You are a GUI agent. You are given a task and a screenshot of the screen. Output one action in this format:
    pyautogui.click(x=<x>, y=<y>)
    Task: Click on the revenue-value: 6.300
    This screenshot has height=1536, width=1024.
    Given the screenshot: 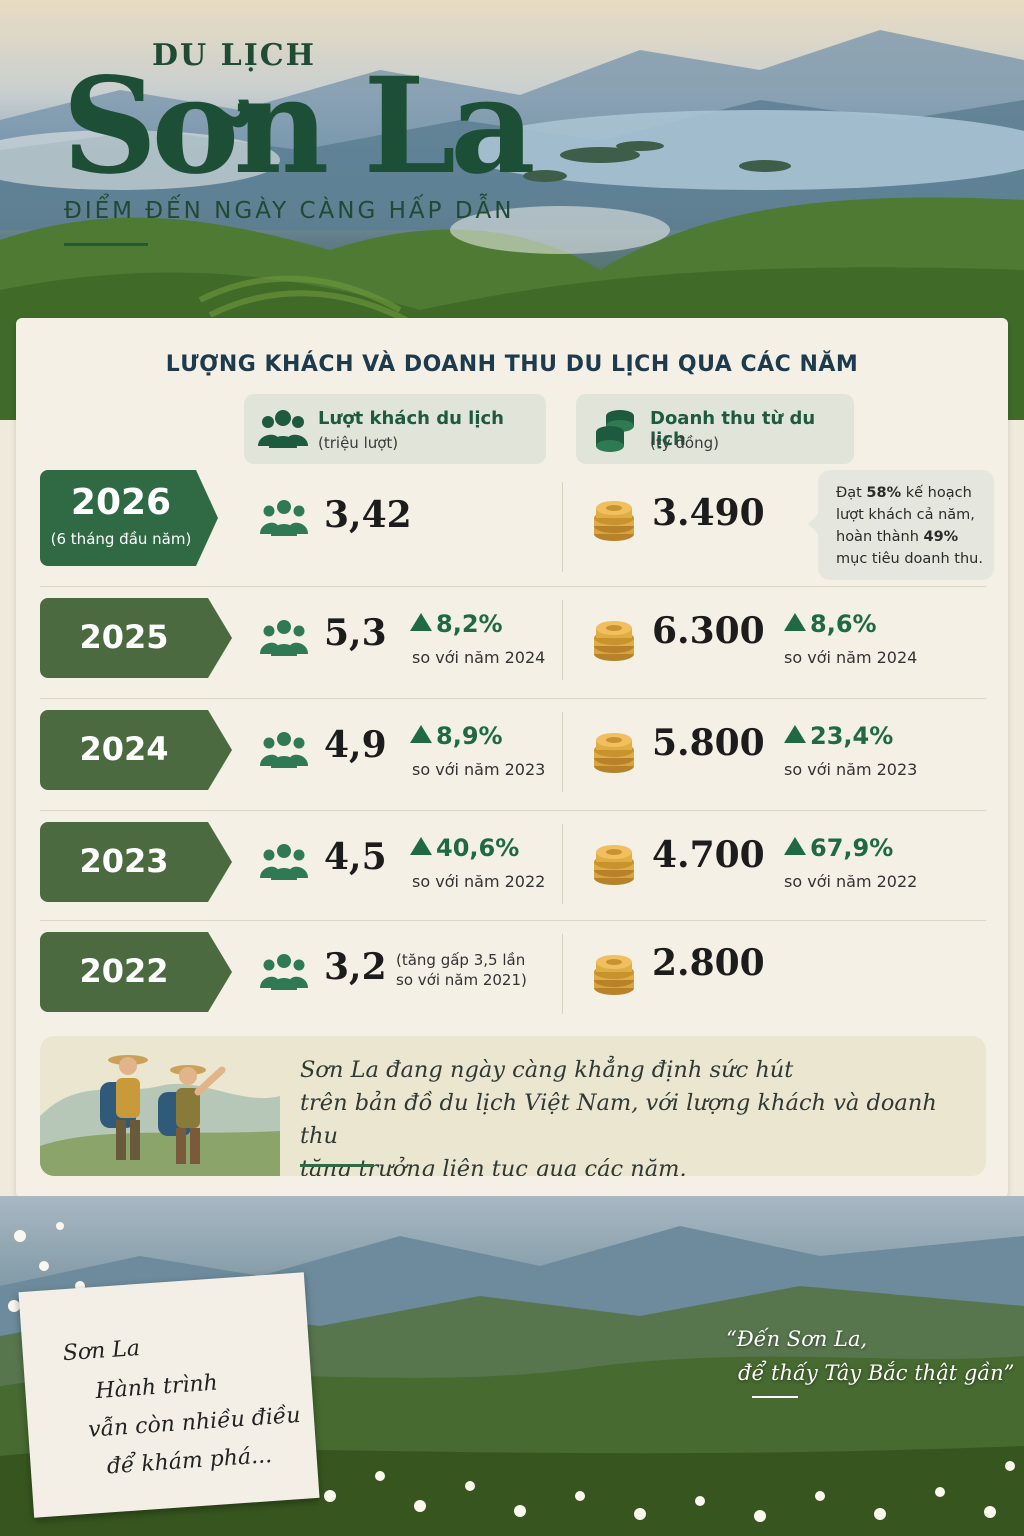 What is the action you would take?
    pyautogui.click(x=708, y=631)
    